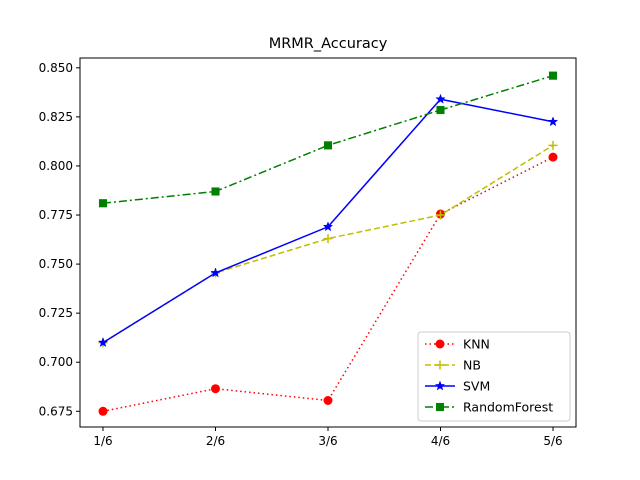  What do you see at coordinates (440, 385) in the screenshot?
I see `legend-marker-svm` at bounding box center [440, 385].